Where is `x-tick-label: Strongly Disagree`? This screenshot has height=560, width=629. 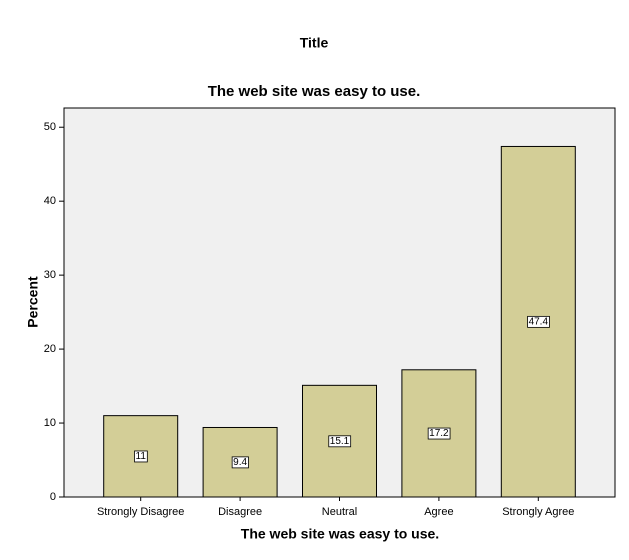 x-tick-label: Strongly Disagree is located at coordinates (140, 512).